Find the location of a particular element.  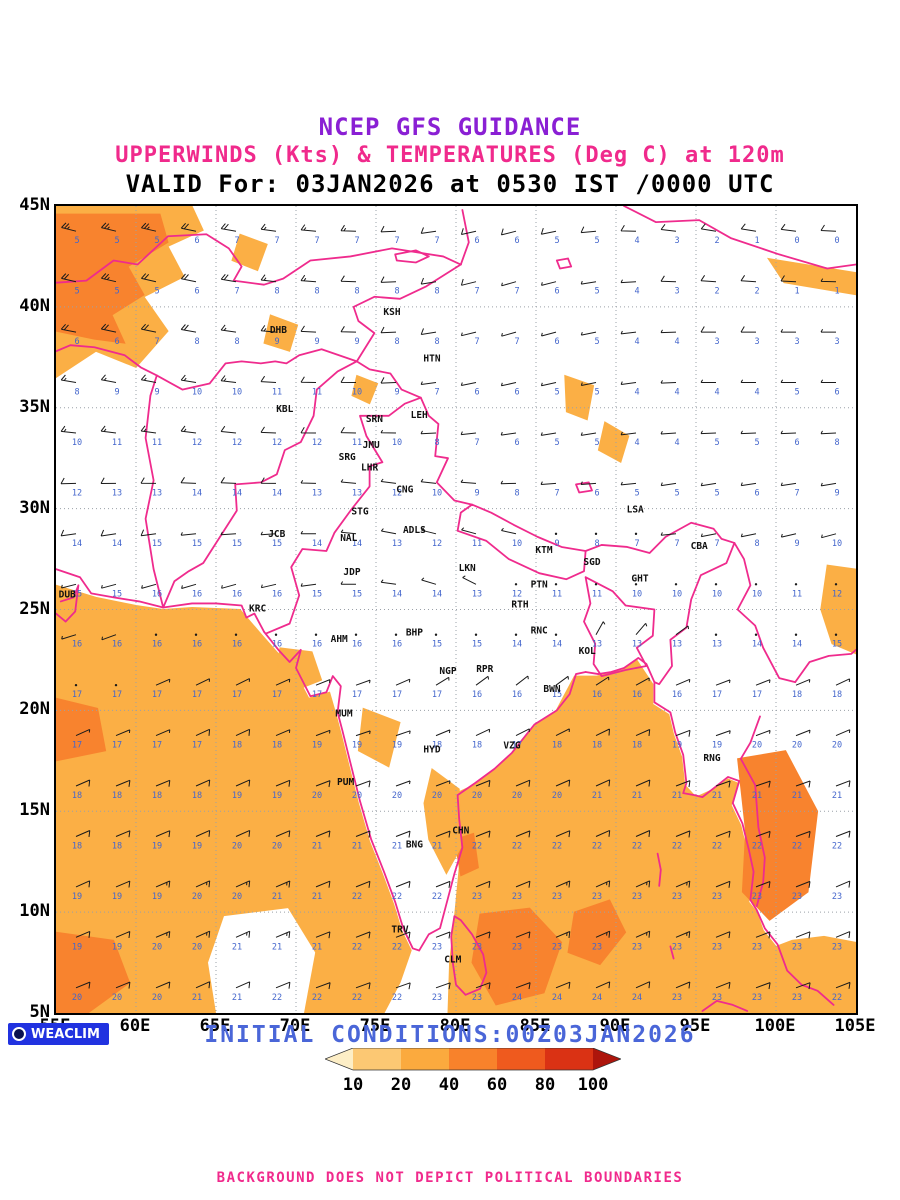

city-label: DUB is located at coordinates (67, 594).